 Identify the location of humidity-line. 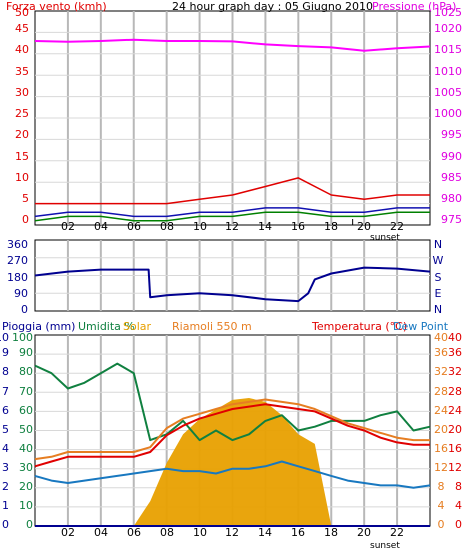
(232, 402).